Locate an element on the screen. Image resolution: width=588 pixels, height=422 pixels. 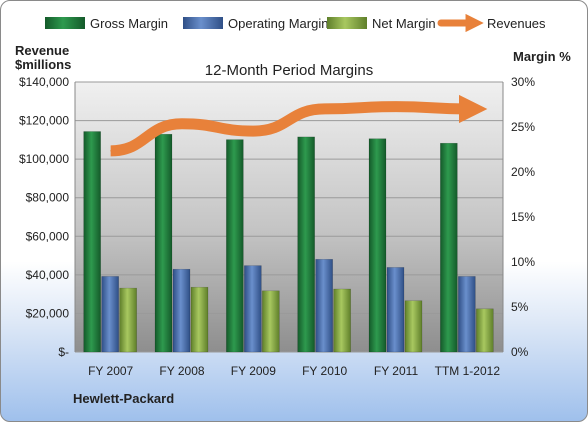
legend-item-net-margin: Net Margin is located at coordinates (381, 23).